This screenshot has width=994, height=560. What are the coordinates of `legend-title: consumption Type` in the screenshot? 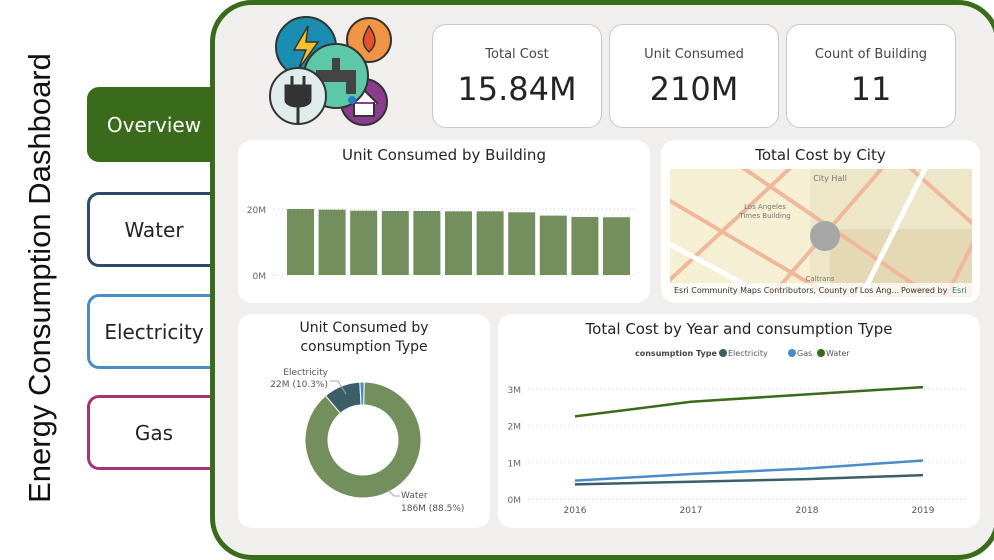 It's located at (676, 353).